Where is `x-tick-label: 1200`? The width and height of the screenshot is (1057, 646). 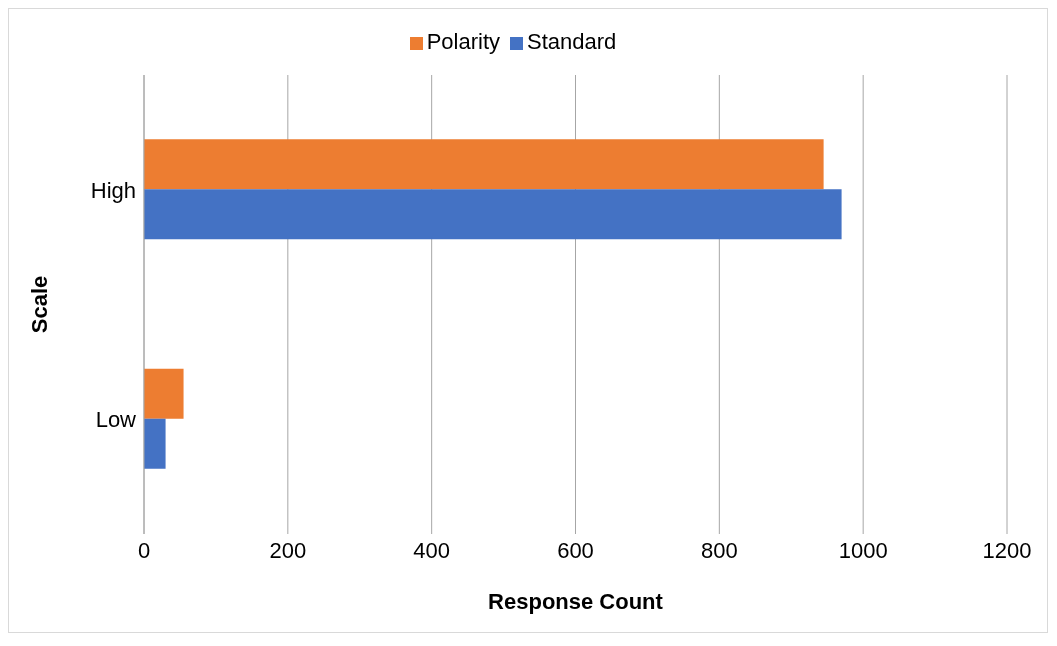
x-tick-label: 1200 is located at coordinates (1007, 550).